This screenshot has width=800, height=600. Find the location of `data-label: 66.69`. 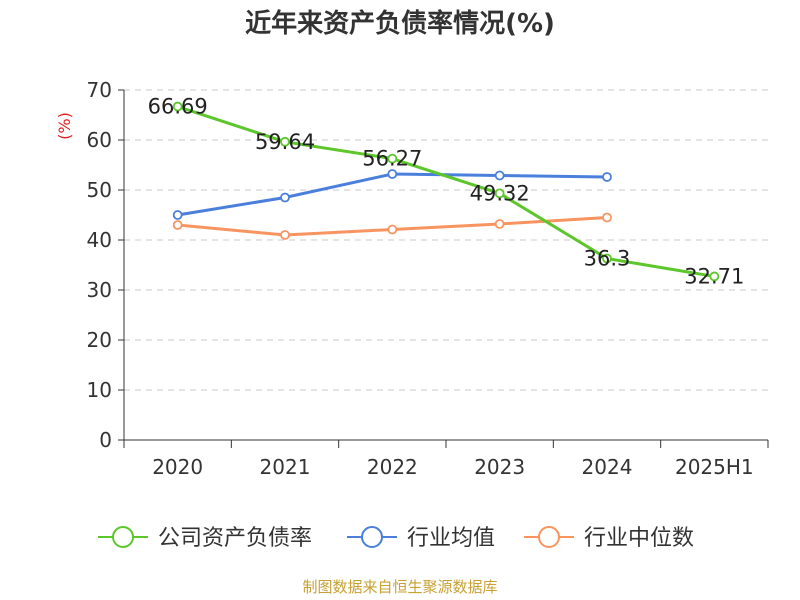

data-label: 66.69 is located at coordinates (178, 107).